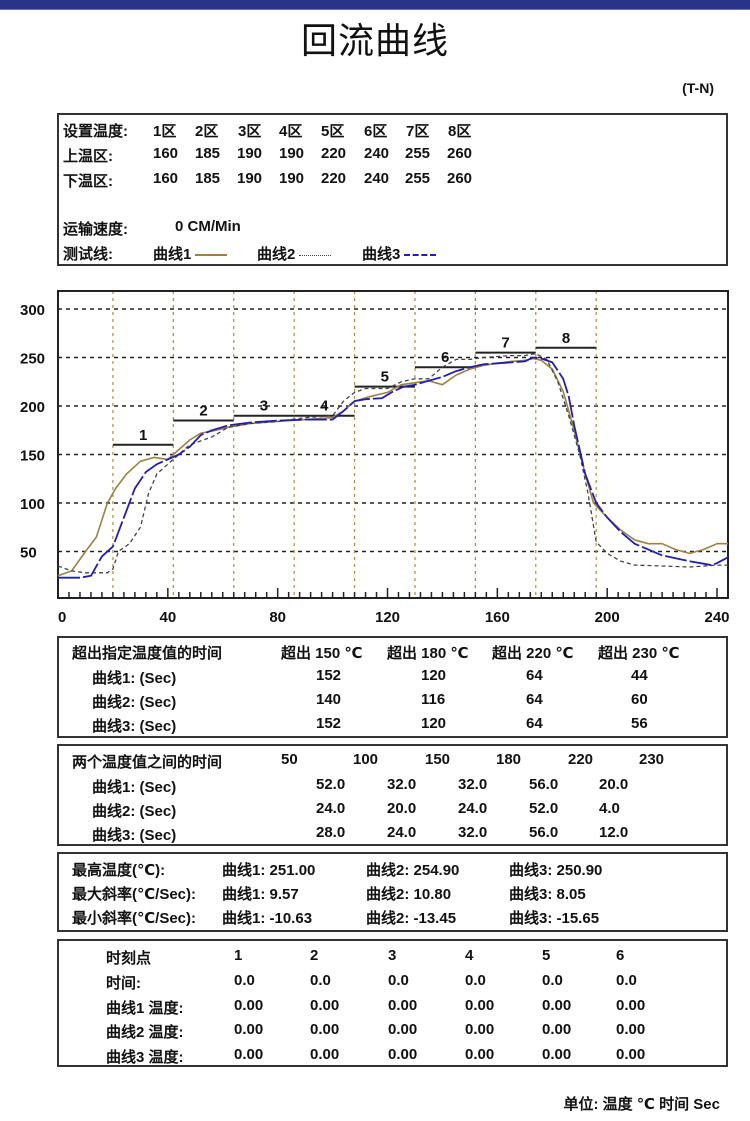  I want to click on time-point-column-header: 2, so click(314, 955).